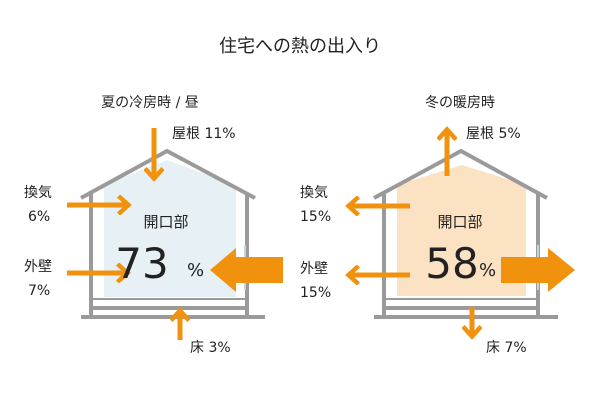  I want to click on winter-roof-label: 屋根 5%, so click(493, 134).